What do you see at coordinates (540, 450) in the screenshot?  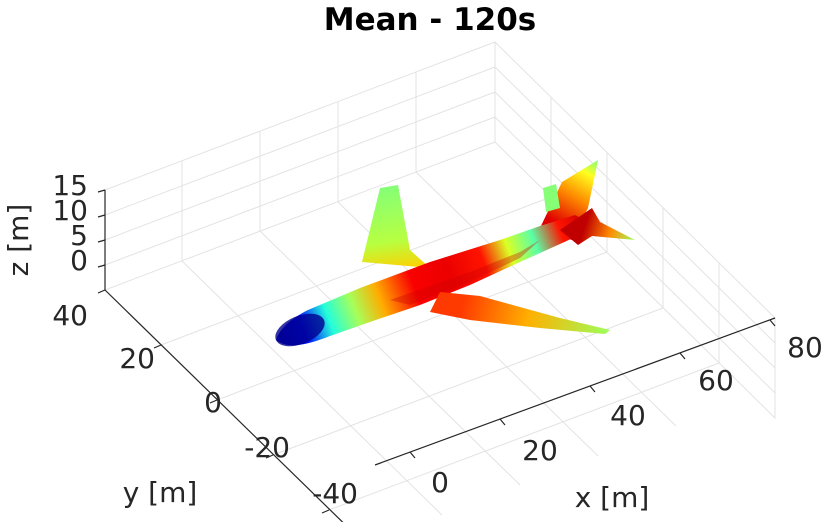 I see `x-tick-label: 20` at bounding box center [540, 450].